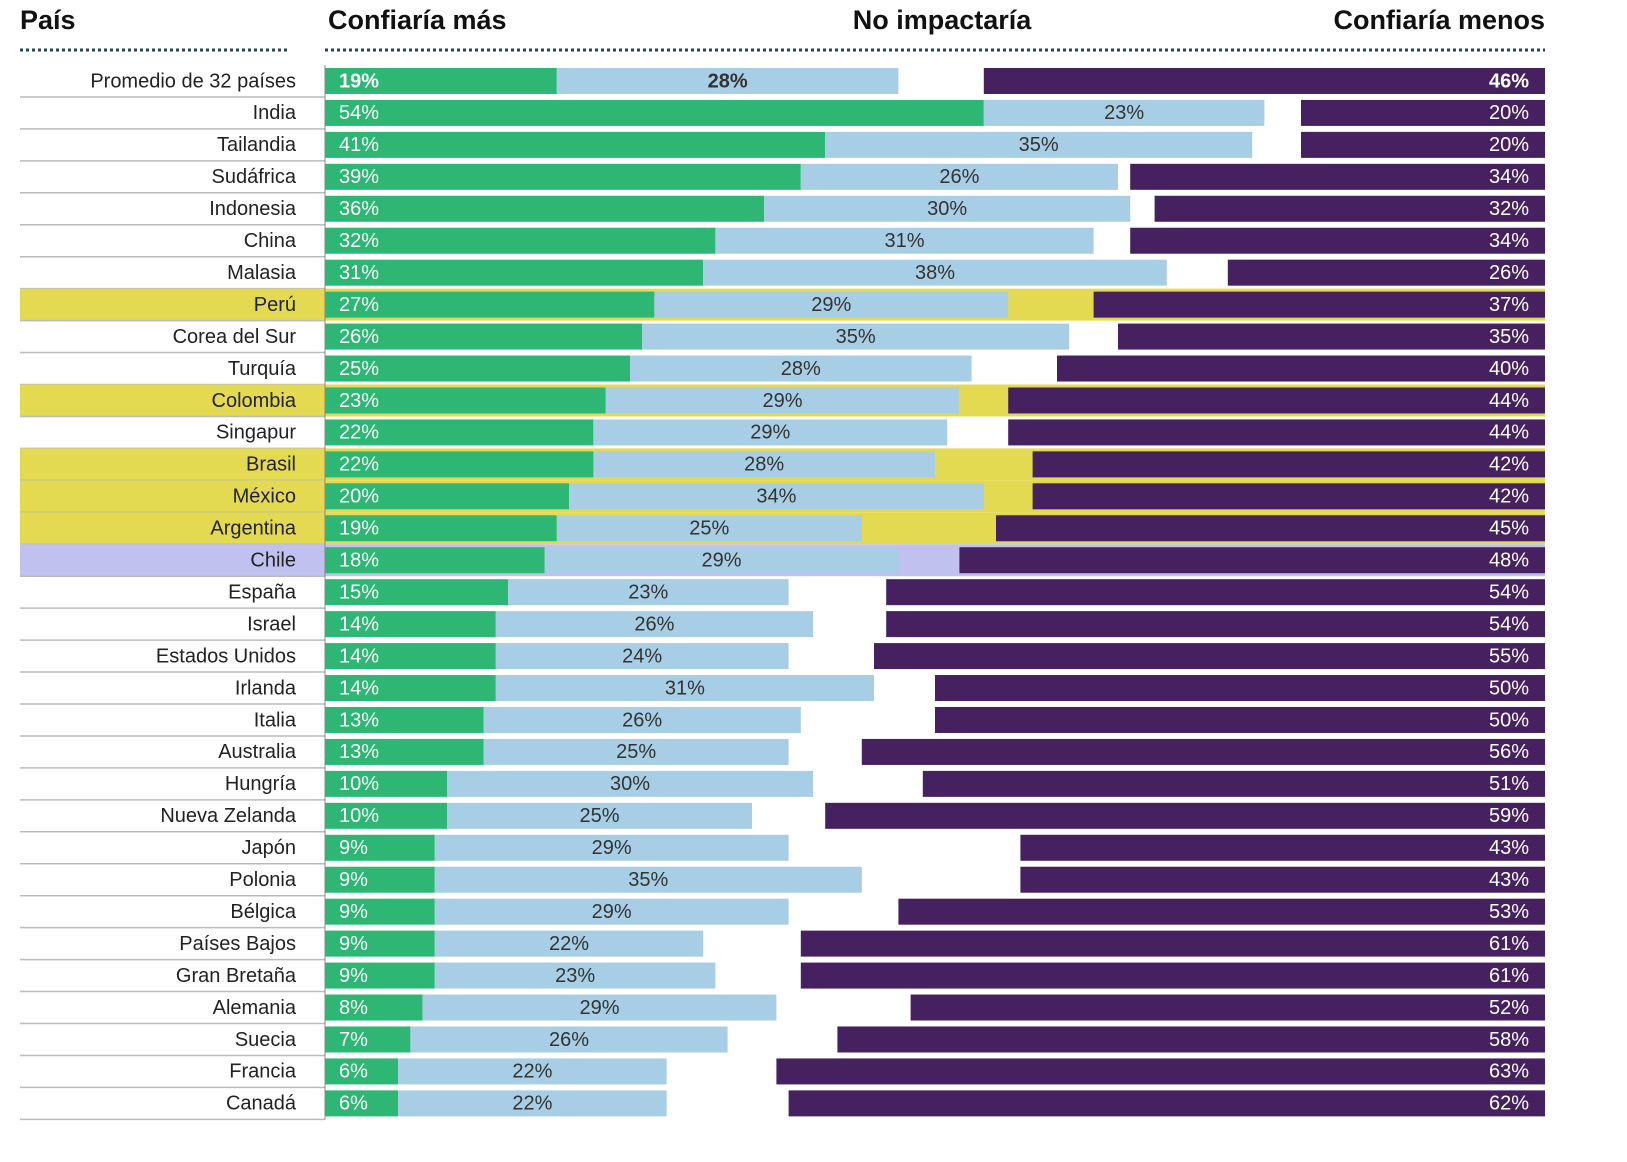 This screenshot has width=1627, height=1162. Describe the element at coordinates (193, 81) in the screenshot. I see `category-label: Promedio de 32 países` at that location.